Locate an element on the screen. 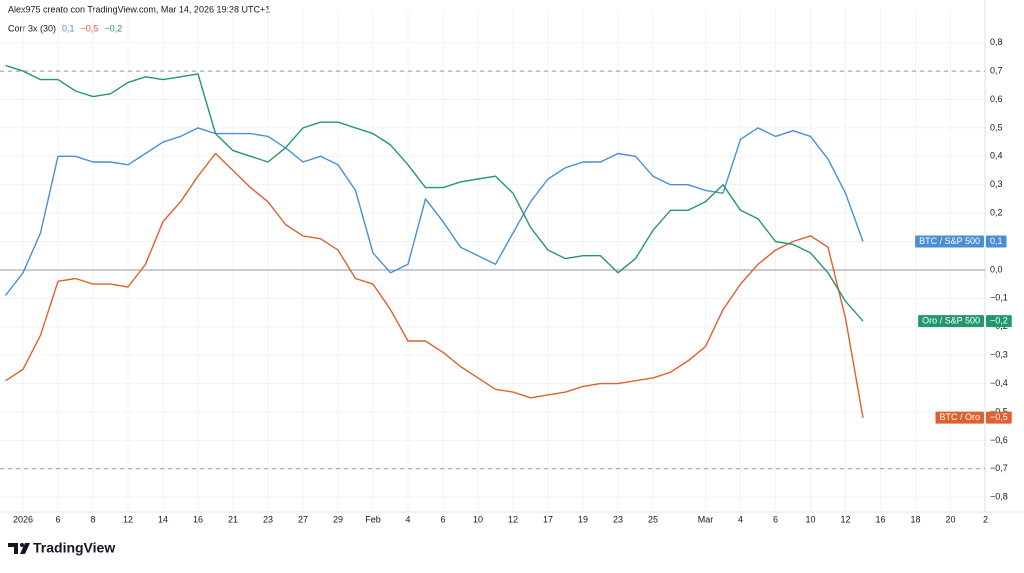 This screenshot has width=1024, height=573. badge-name: BTC / Oro is located at coordinates (959, 417).